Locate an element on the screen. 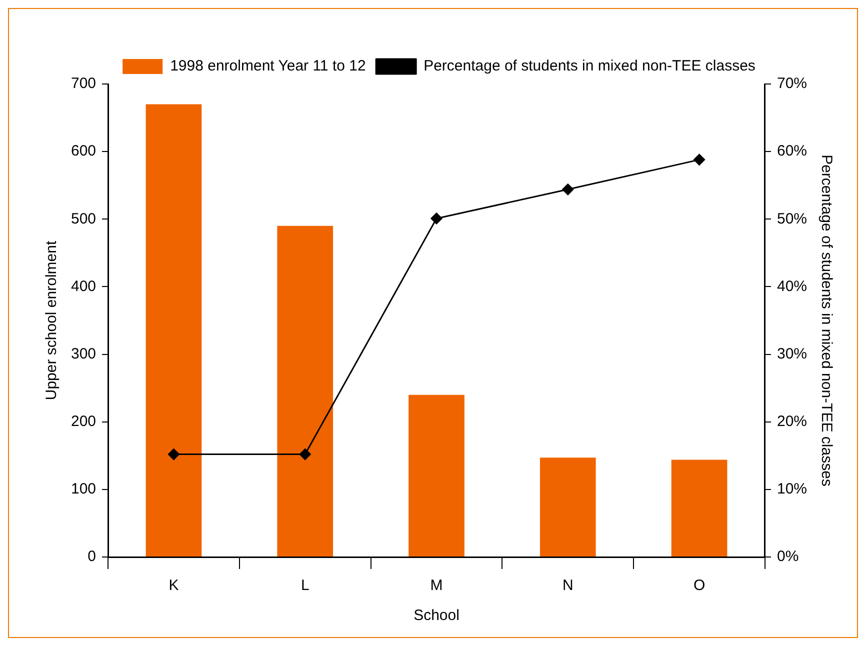 This screenshot has width=866, height=646. y2-axis-title: Percentage of students in mixed non-TEE classes is located at coordinates (826, 320).